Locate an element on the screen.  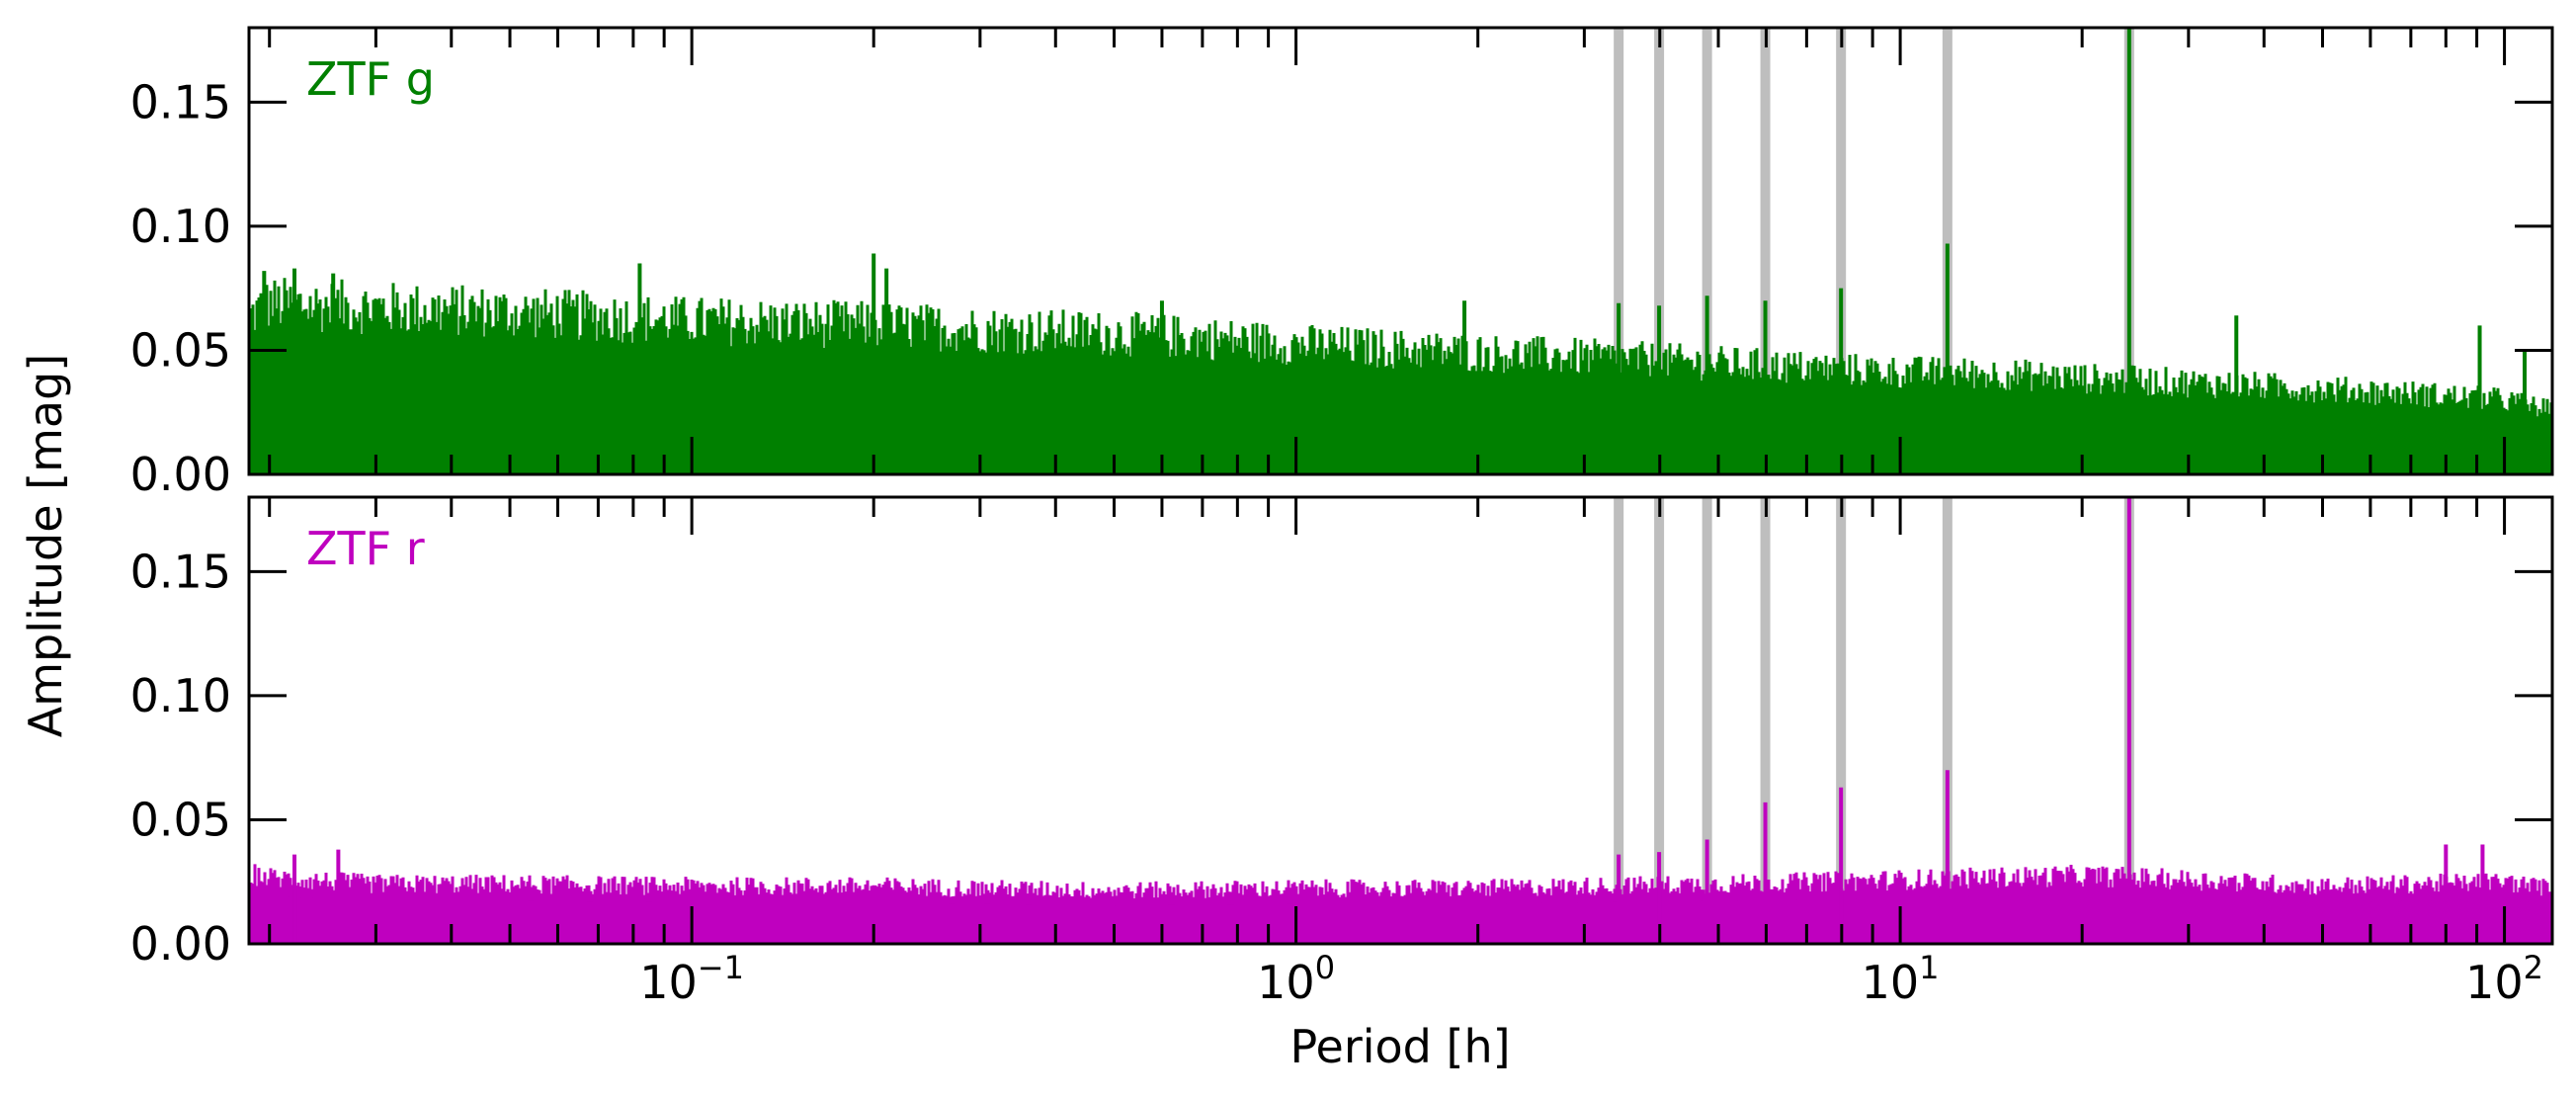
panel-label: ZTF r is located at coordinates (365, 548).